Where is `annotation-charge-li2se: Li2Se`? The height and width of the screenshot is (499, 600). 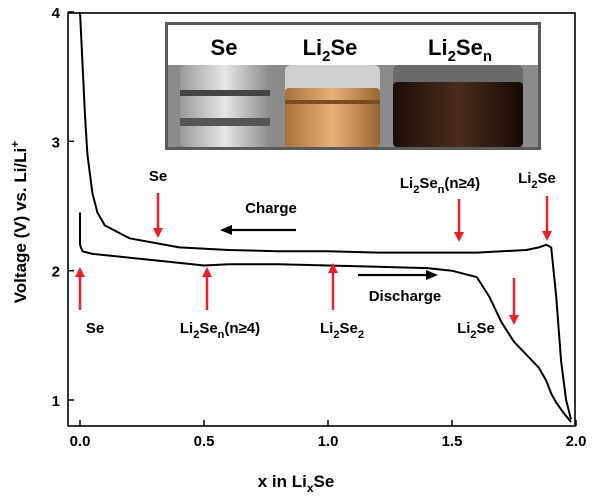
annotation-charge-li2se: Li2Se is located at coordinates (537, 180).